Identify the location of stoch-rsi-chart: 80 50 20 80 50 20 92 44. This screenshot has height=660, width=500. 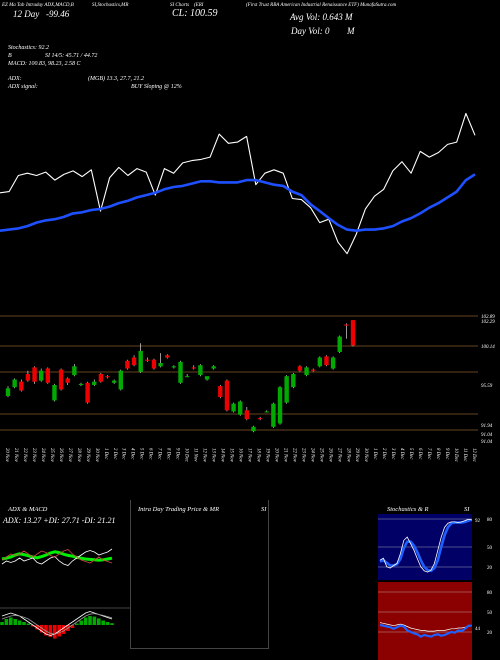
(435, 587).